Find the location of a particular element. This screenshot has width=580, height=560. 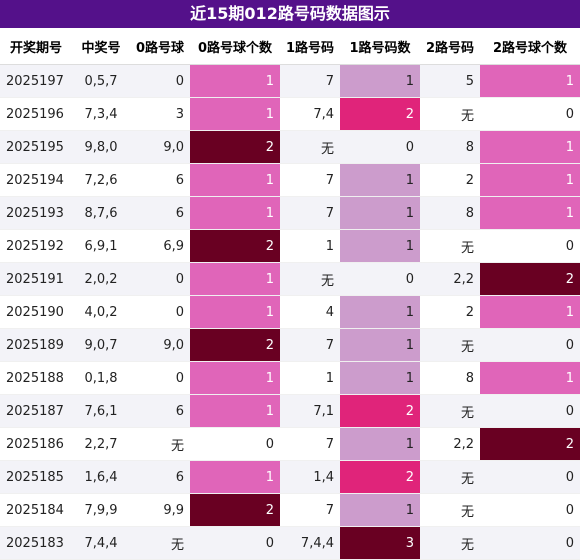

cell-route1: 1,4 is located at coordinates (310, 477).